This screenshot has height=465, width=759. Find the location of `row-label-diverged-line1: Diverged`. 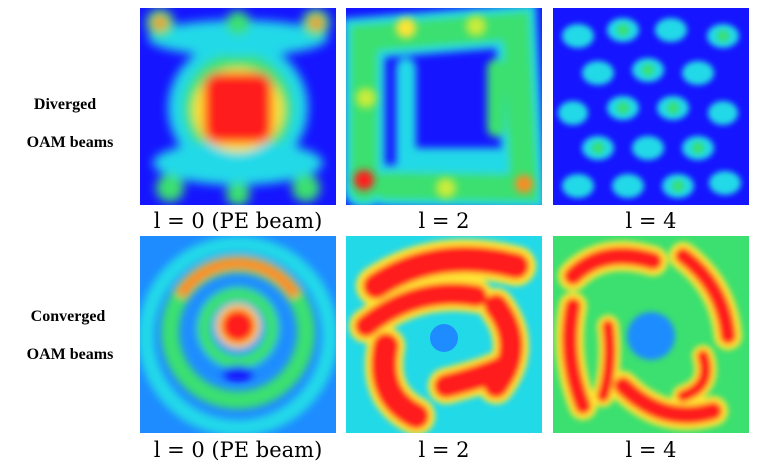

row-label-diverged-line1: Diverged is located at coordinates (65, 104).